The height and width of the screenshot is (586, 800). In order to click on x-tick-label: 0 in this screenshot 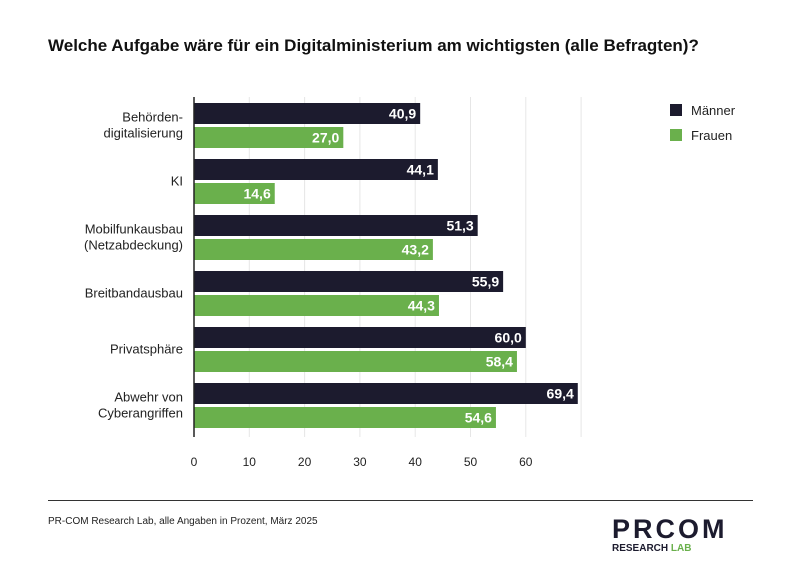, I will do `click(194, 462)`.